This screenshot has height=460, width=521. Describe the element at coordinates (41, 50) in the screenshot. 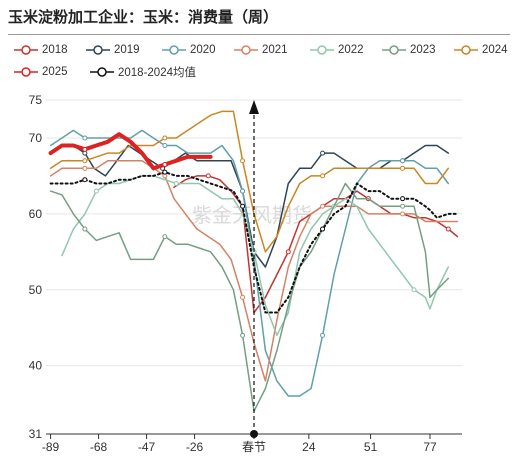

I see `legend-item: 2018` at that location.